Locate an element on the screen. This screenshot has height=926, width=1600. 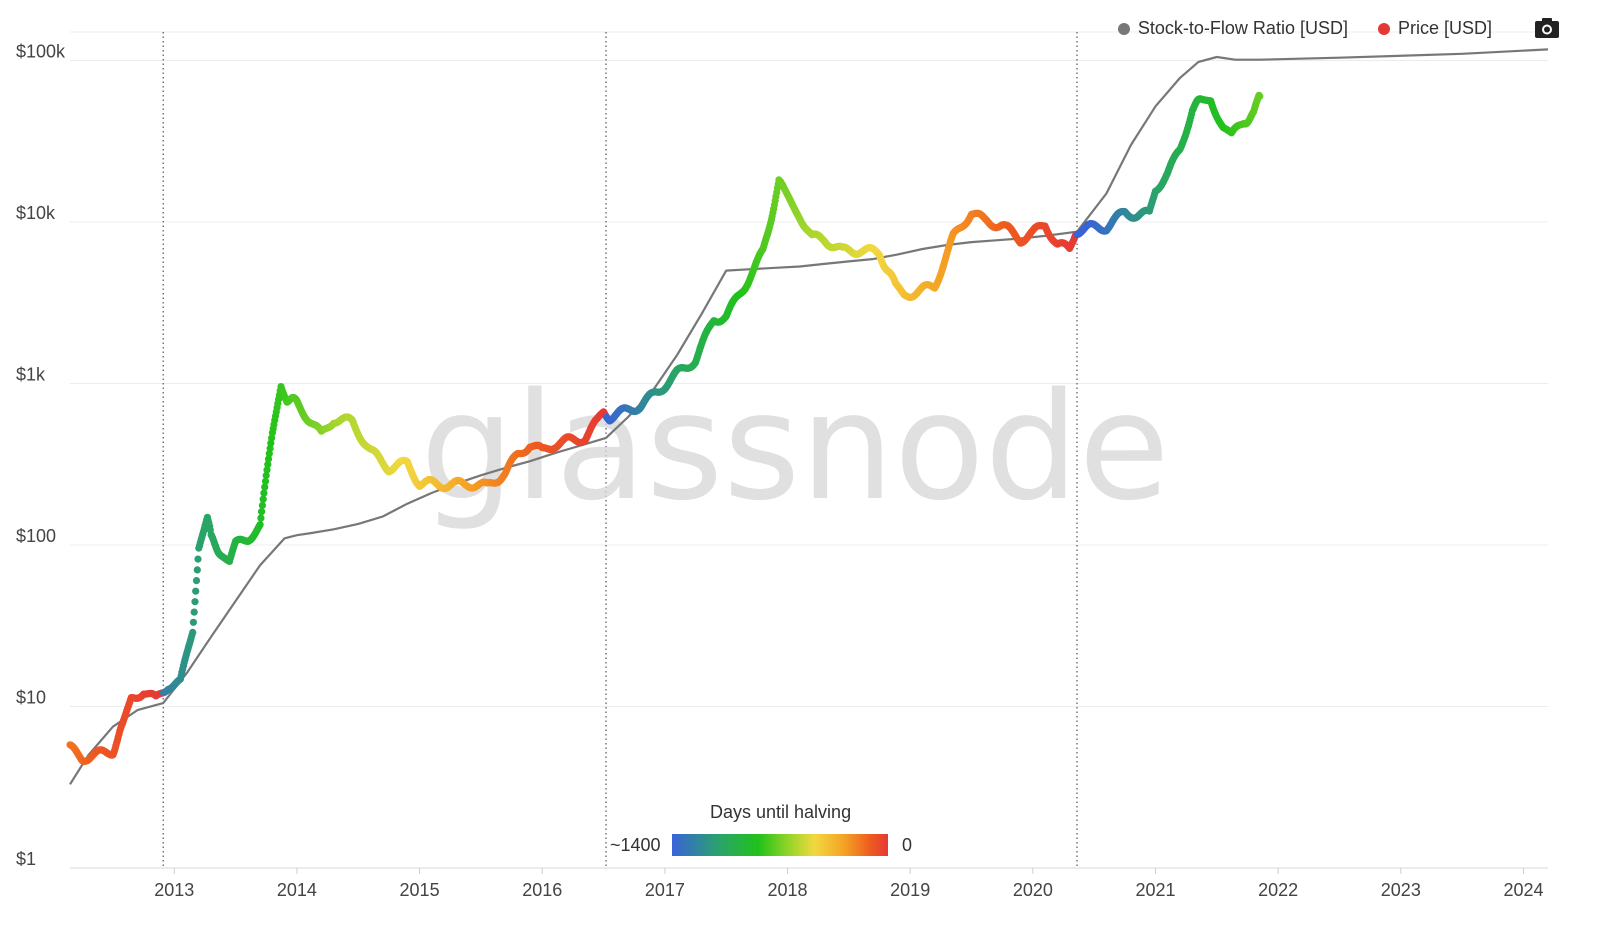
y-tick-label: $10k is located at coordinates (36, 213).